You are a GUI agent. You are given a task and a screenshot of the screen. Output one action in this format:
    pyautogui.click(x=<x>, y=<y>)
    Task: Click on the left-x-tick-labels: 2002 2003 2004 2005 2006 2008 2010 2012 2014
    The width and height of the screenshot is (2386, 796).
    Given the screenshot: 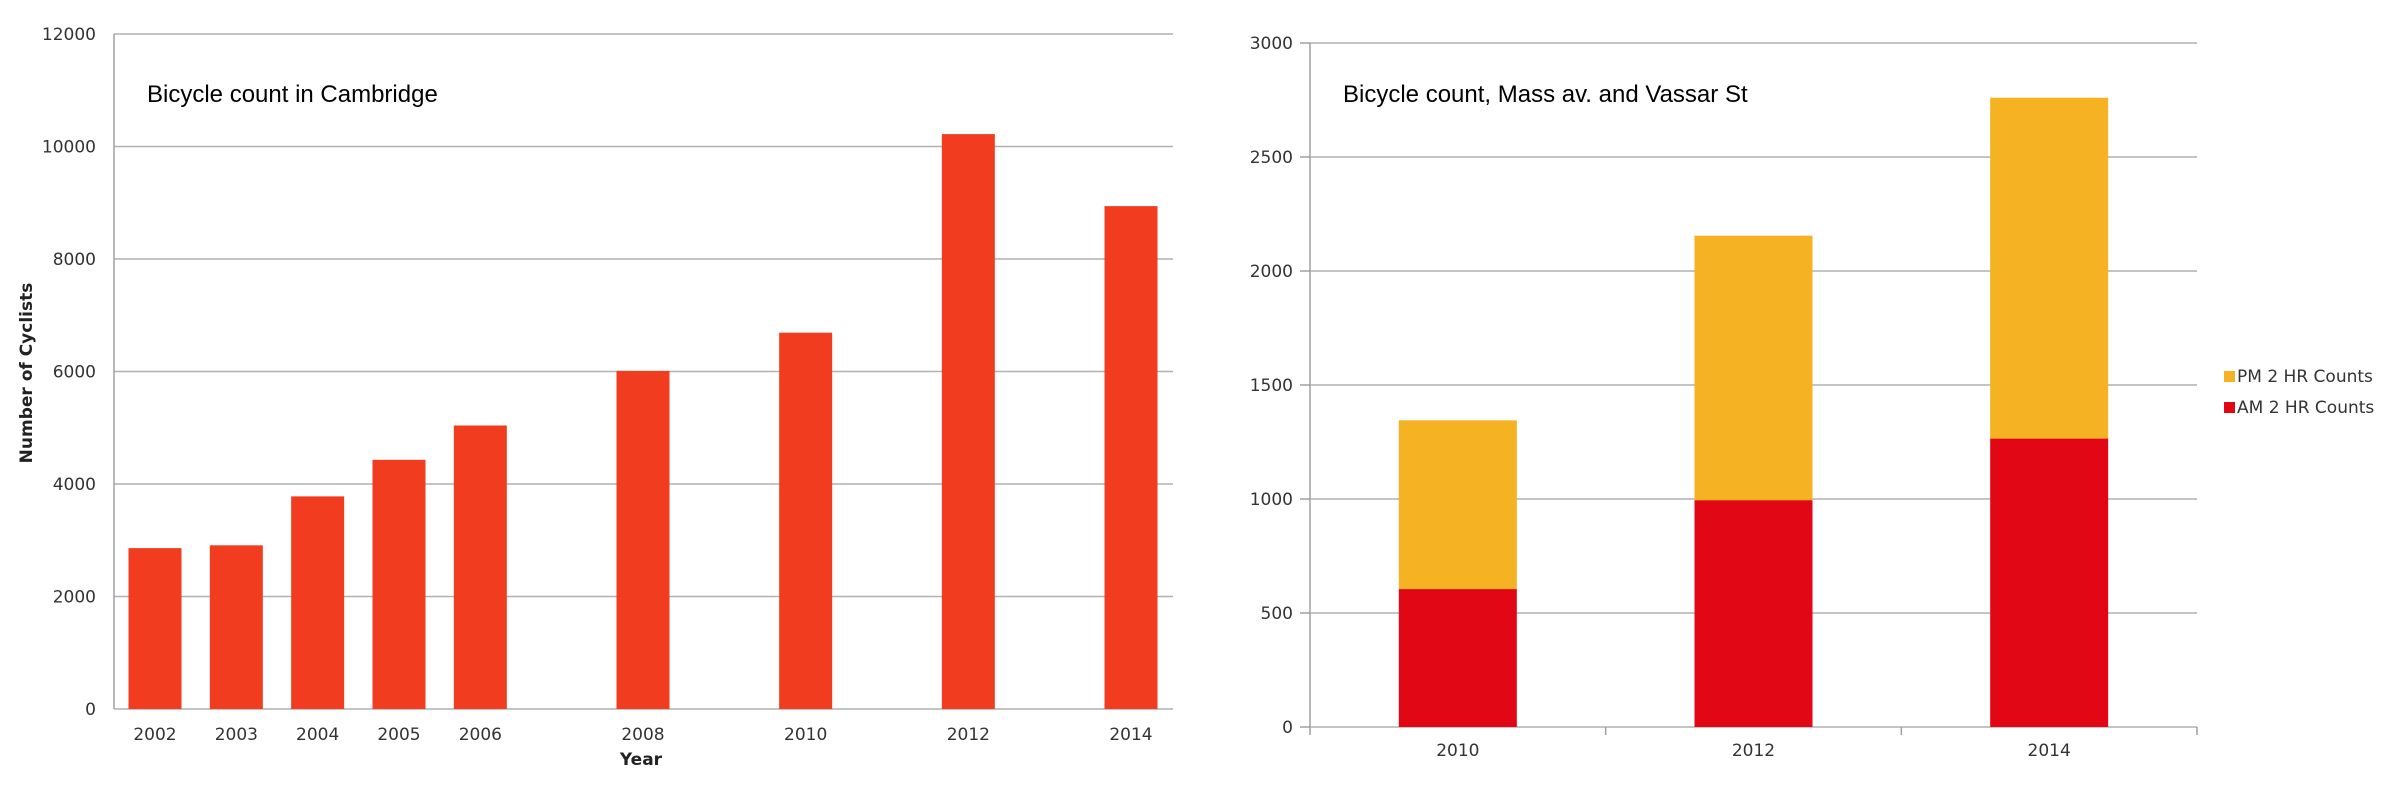 What is the action you would take?
    pyautogui.click(x=642, y=735)
    